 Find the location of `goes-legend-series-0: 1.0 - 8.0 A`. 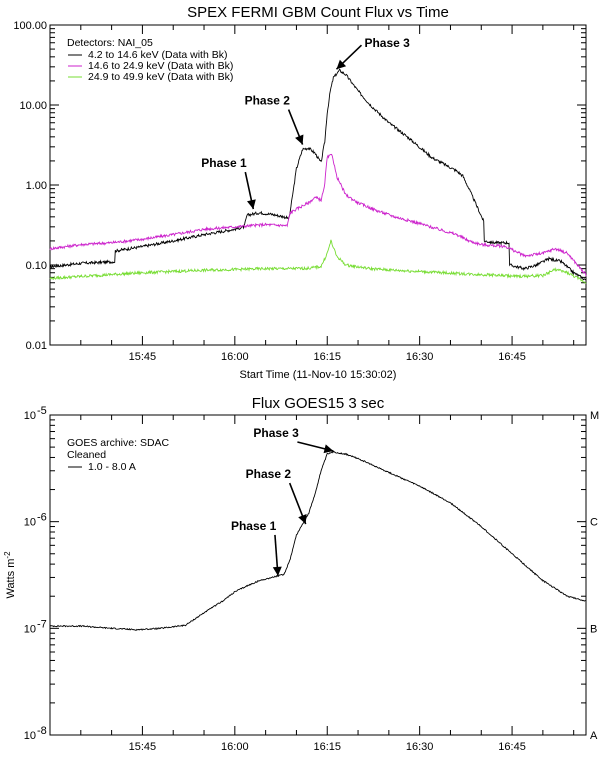

goes-legend-series-0: 1.0 - 8.0 A is located at coordinates (112, 467).